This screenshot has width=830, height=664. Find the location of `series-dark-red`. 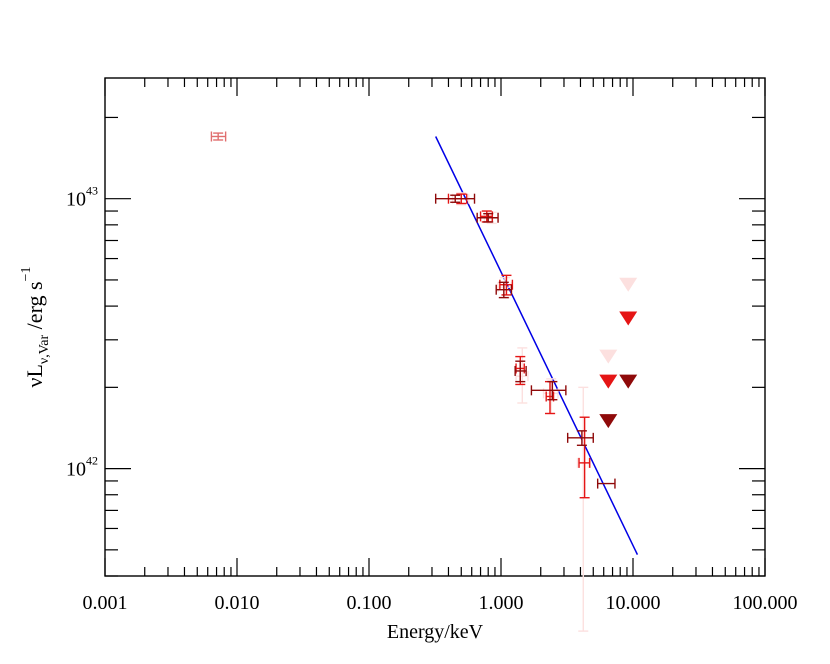

series-dark-red is located at coordinates (525, 341).